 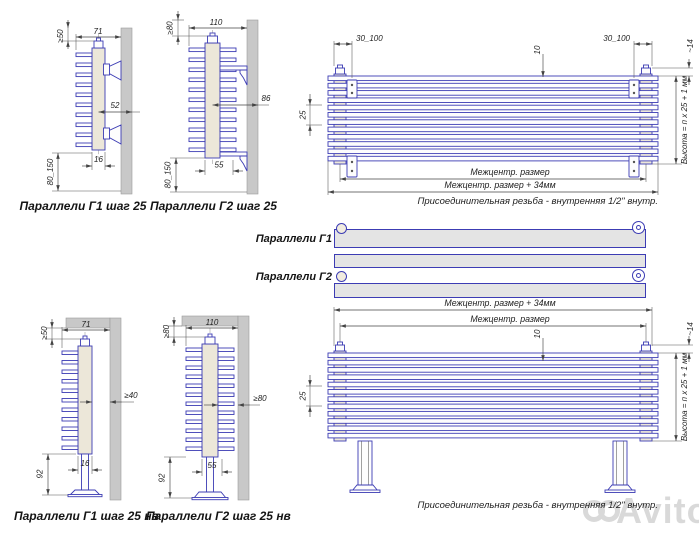 What do you see at coordinates (358, 56) in the screenshot?
I see `dim-bracket-offset-left: 30_100` at bounding box center [358, 56].